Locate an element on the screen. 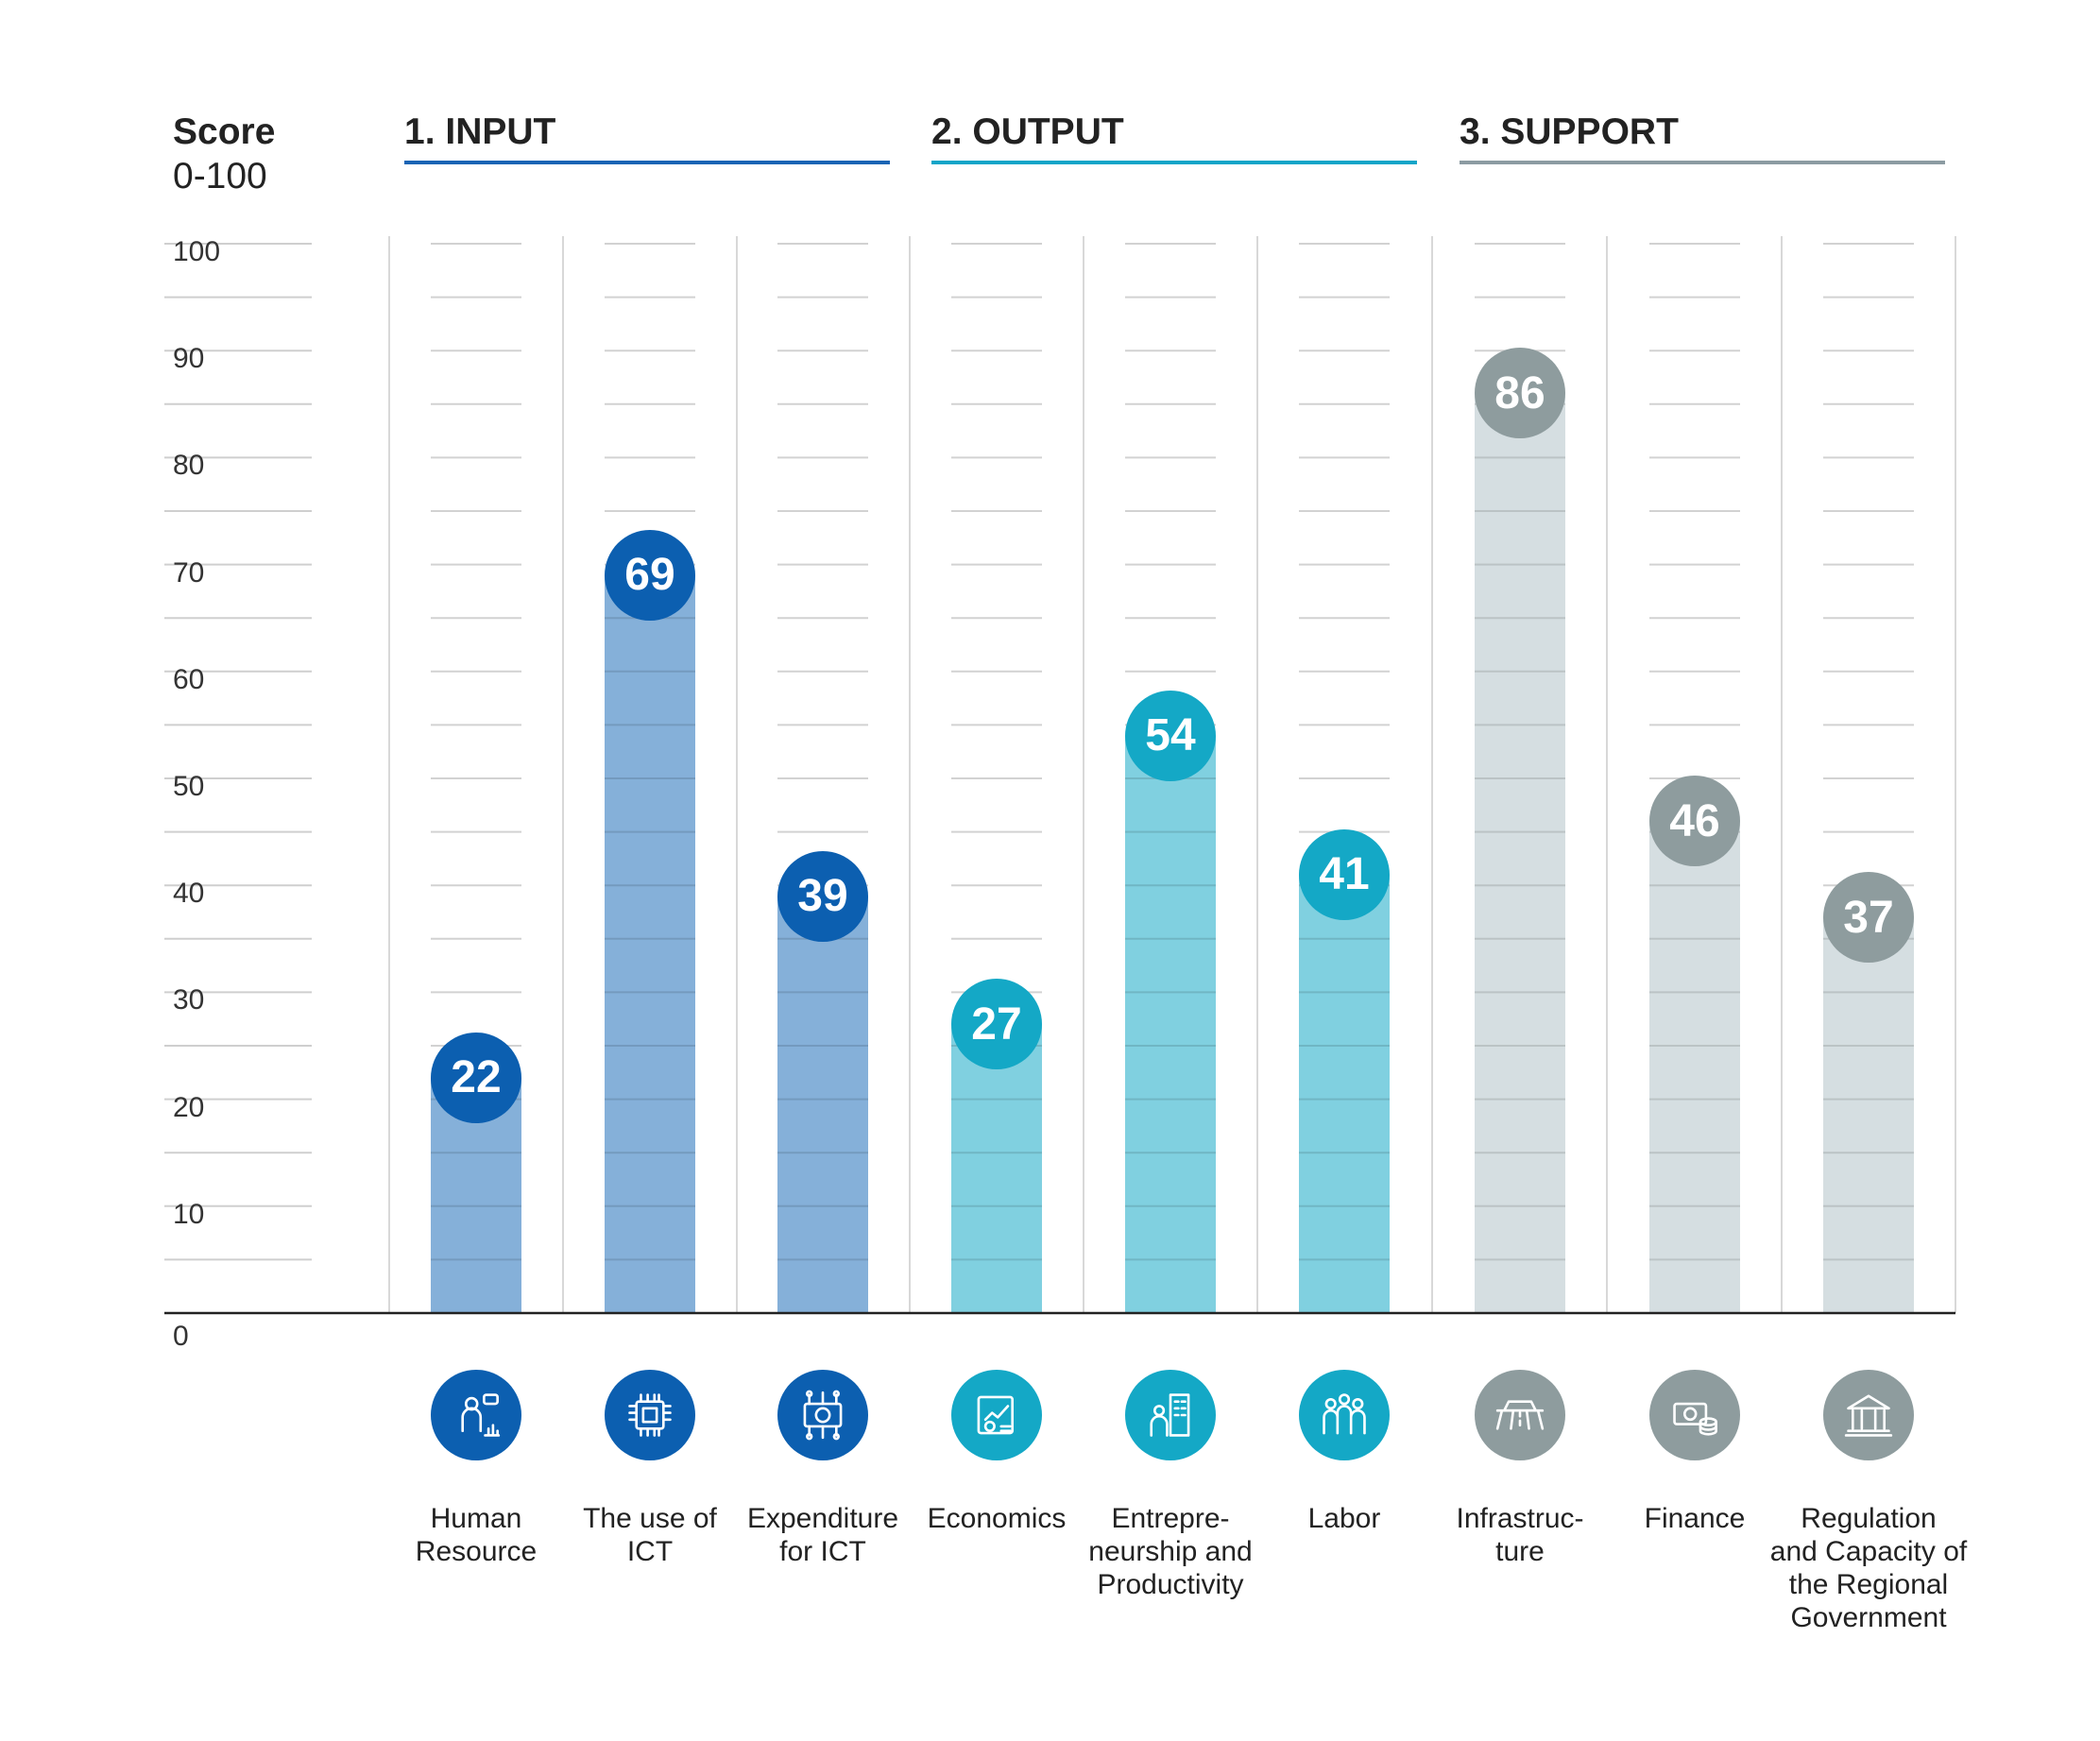 This screenshot has width=2100, height=1741. human-resource-icon is located at coordinates (476, 1415).